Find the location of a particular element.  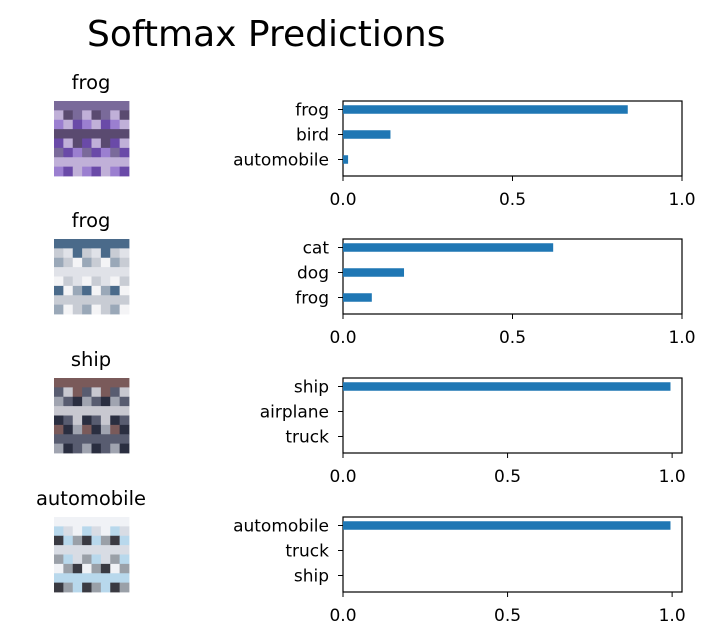

image-title: frog is located at coordinates (91, 220).